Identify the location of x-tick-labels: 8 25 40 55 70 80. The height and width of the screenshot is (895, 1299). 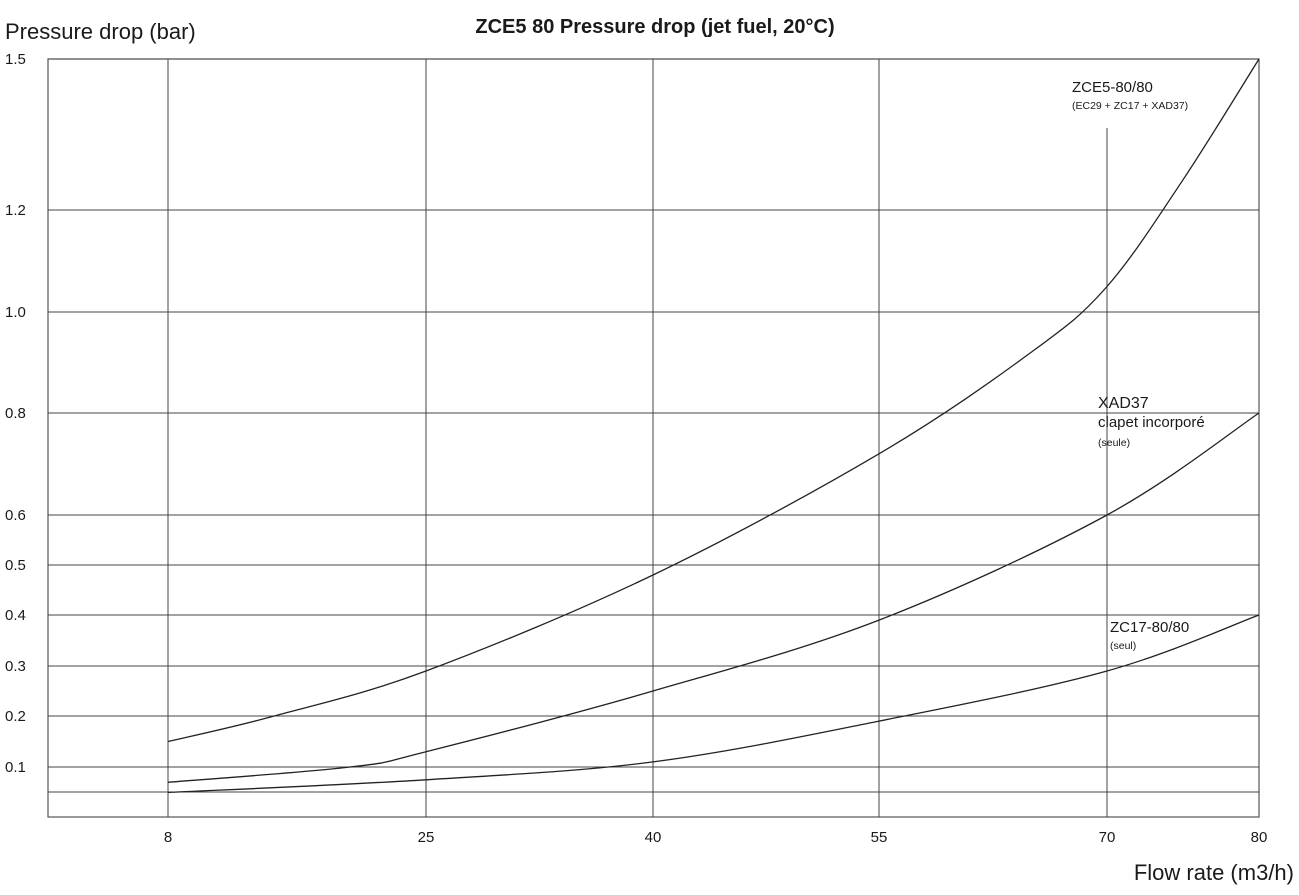
(716, 837).